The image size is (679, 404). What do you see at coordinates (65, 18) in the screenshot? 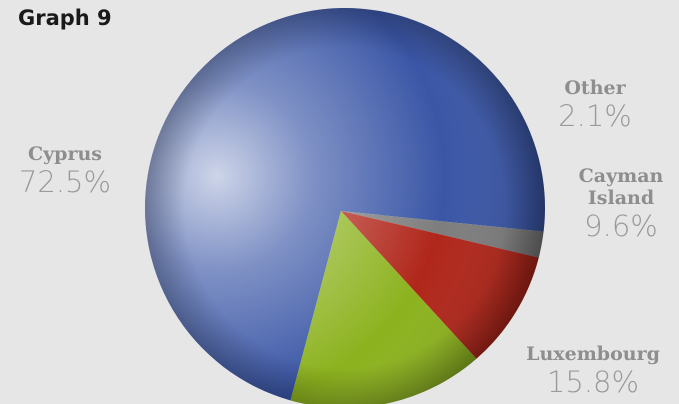
I see `chart-title: Graph 9` at bounding box center [65, 18].